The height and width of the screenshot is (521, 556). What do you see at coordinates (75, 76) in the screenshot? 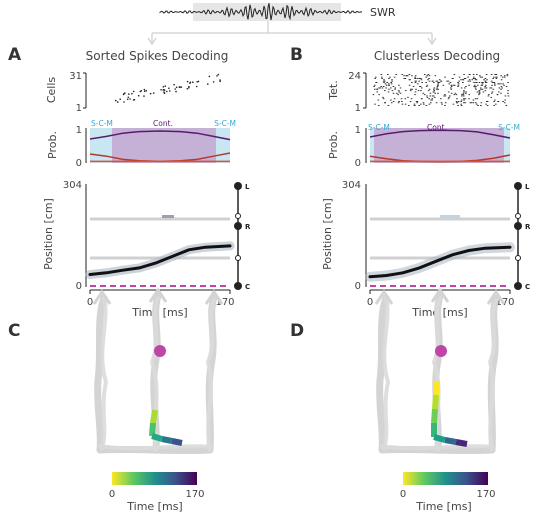
I see `raster-a-ytick-top: 31` at bounding box center [75, 76].